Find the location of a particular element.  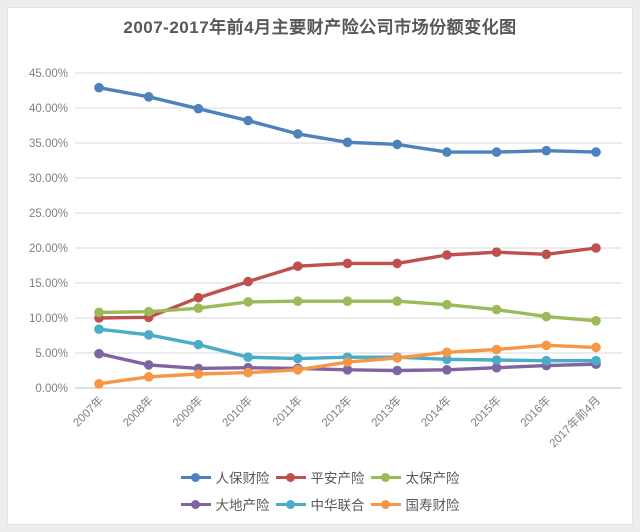

y-axis-tick-label: 30.00% is located at coordinates (48, 179).